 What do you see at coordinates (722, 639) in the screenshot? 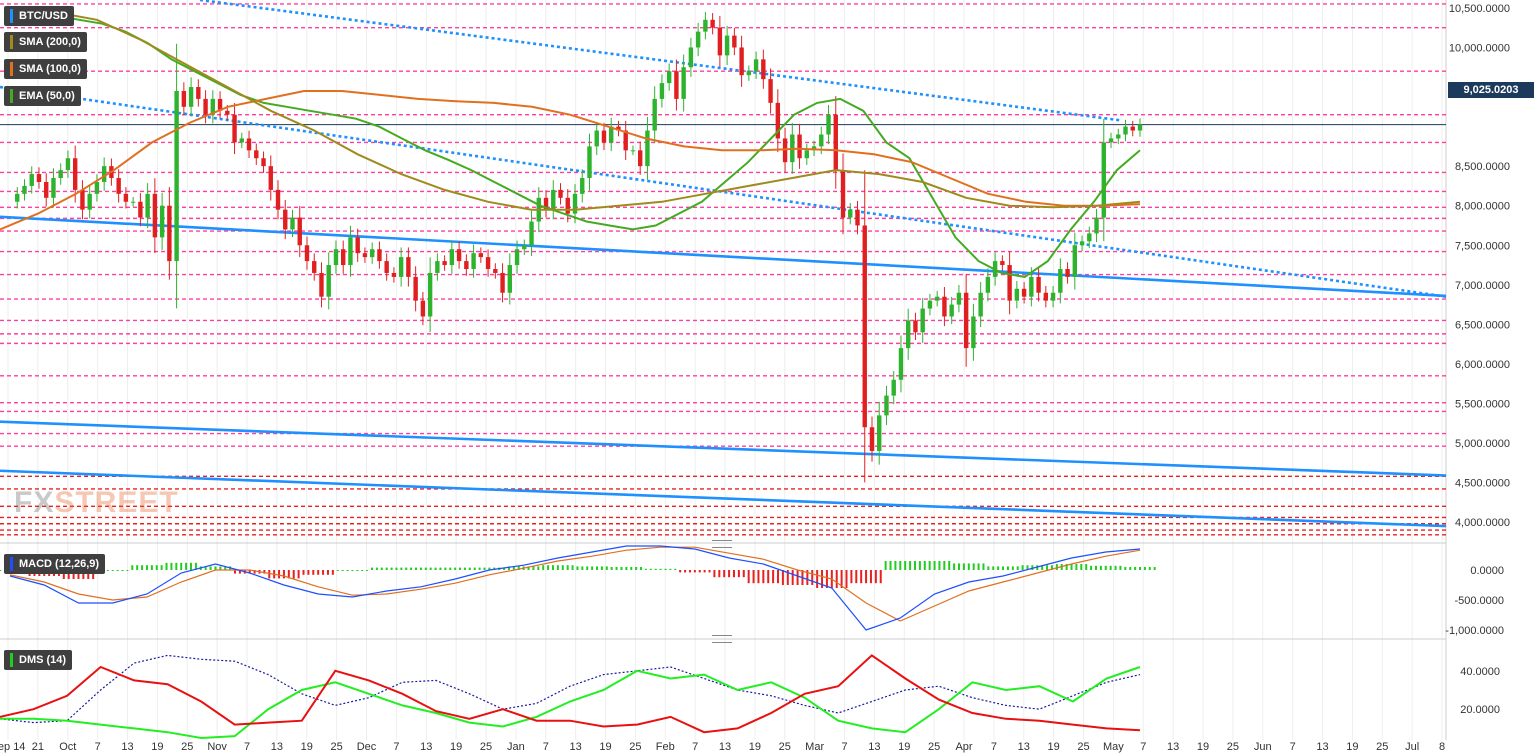
I see `panel-resize-handle-dms` at bounding box center [722, 639].